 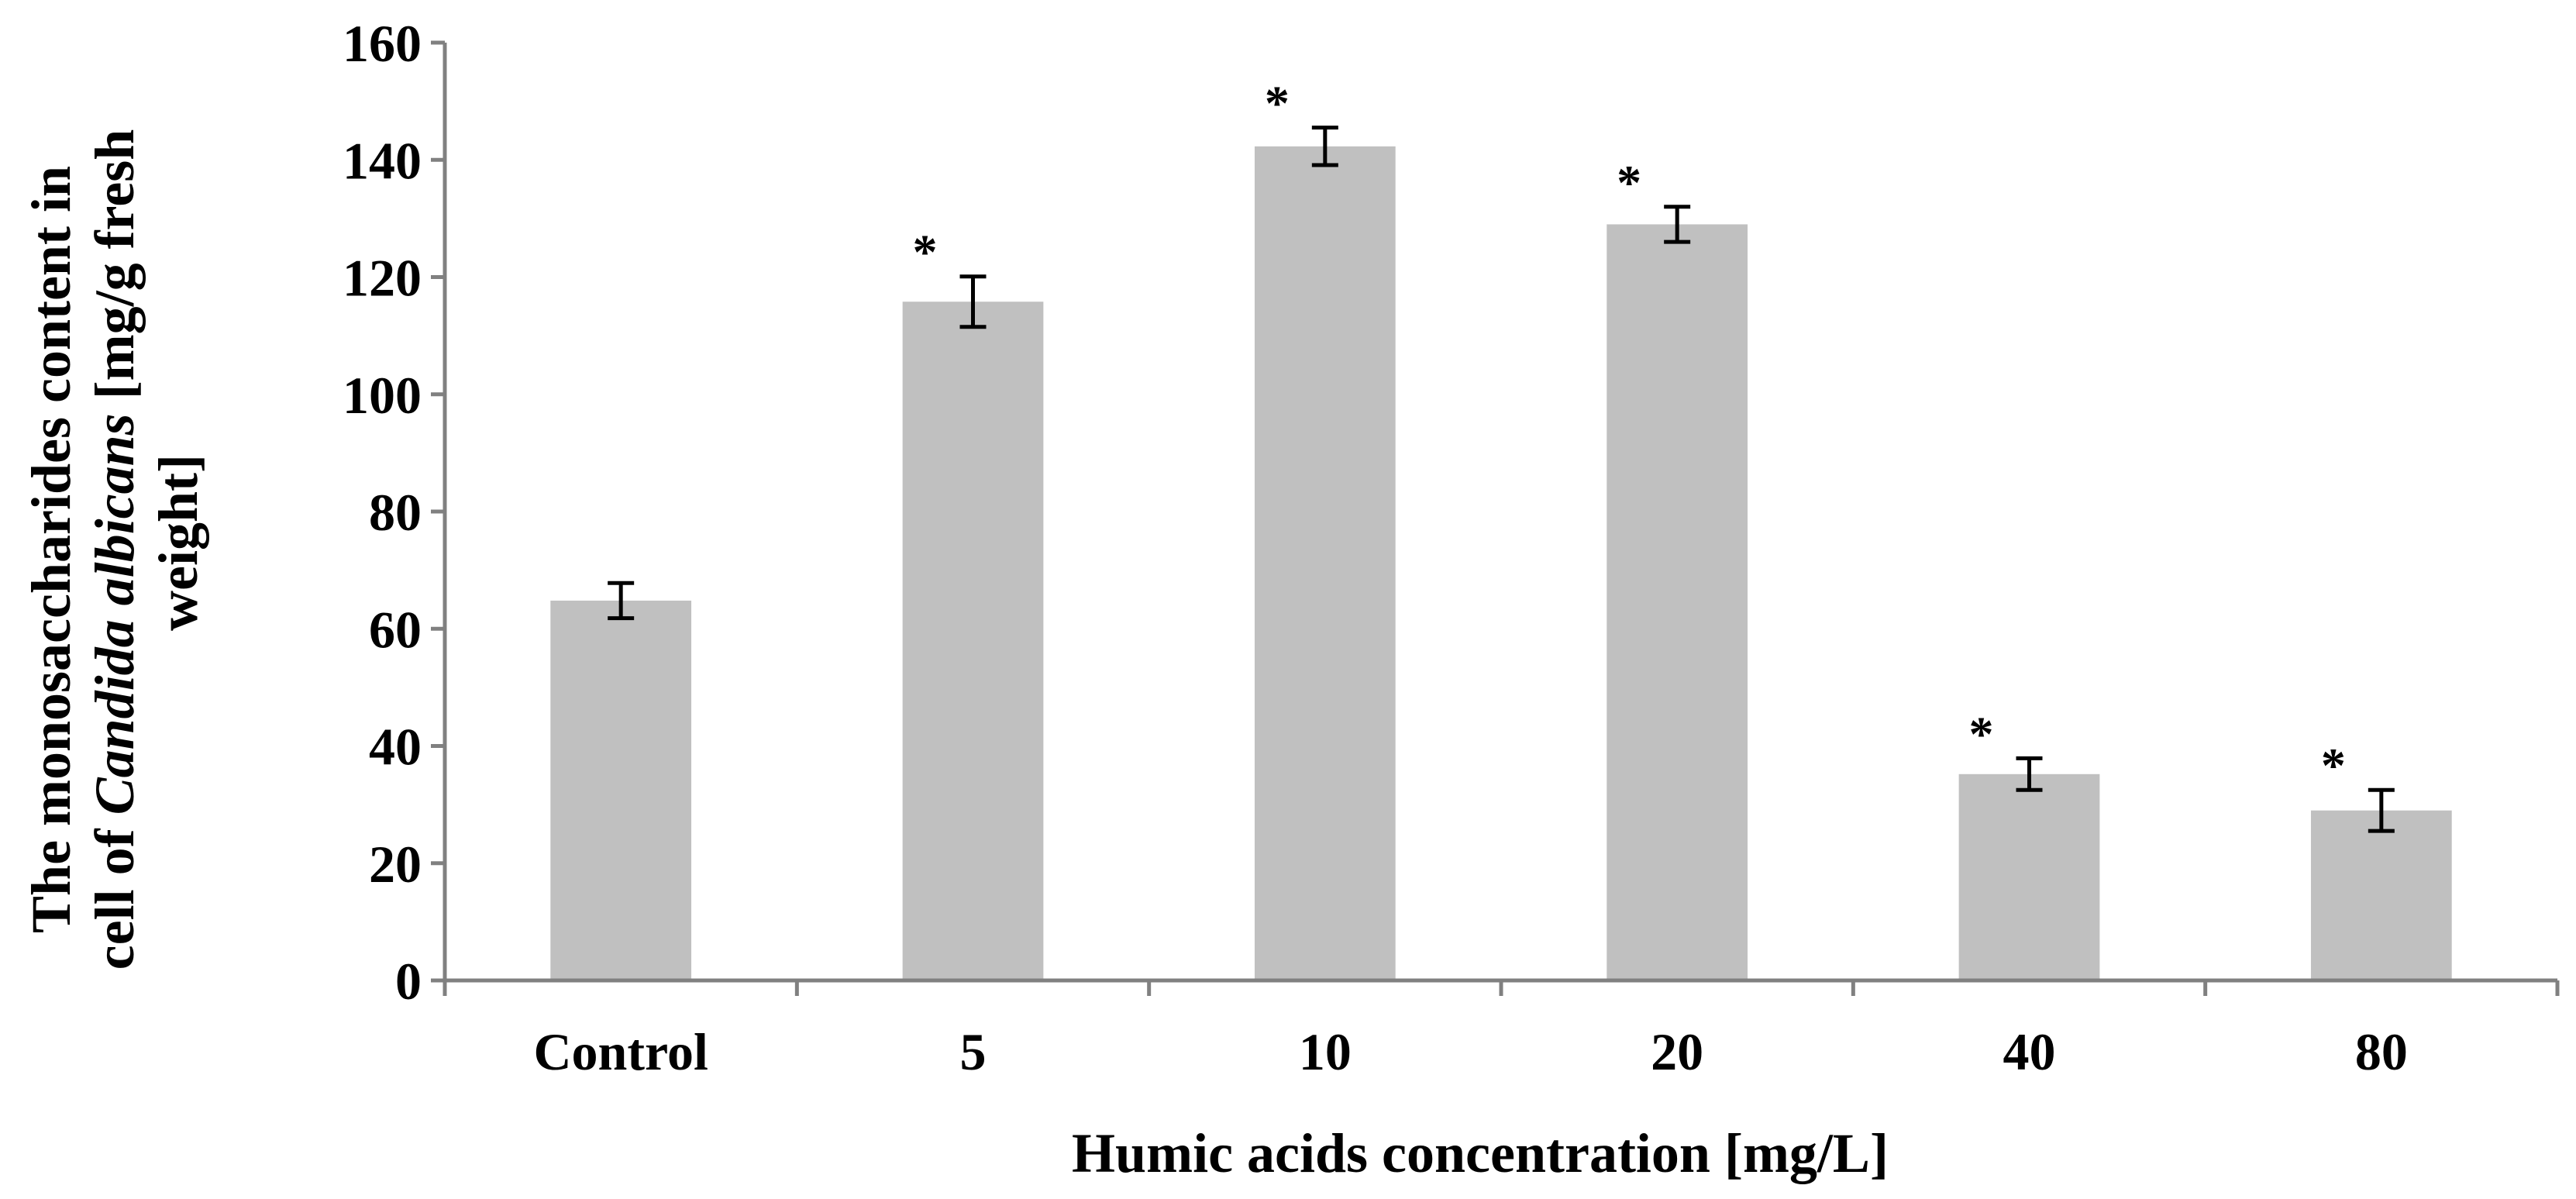 What do you see at coordinates (395, 629) in the screenshot?
I see `y-tick-label: 60` at bounding box center [395, 629].